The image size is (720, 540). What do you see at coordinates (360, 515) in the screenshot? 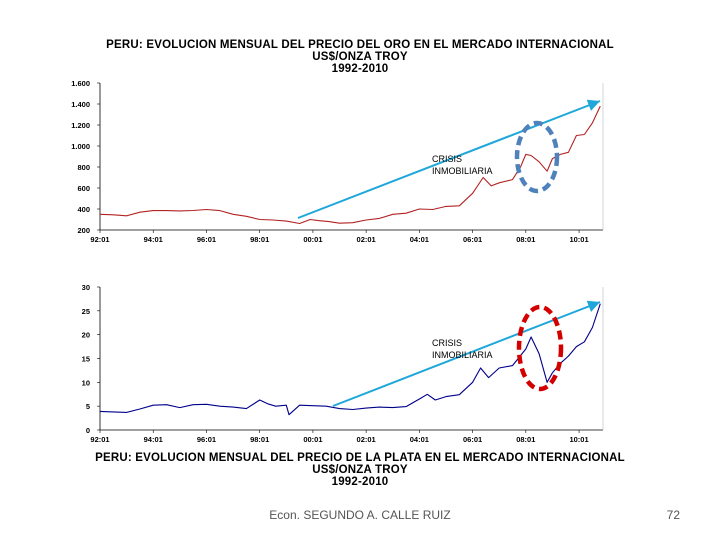
I see `footer-author: Econ. SEGUNDO A. CALLE RUIZ` at bounding box center [360, 515].